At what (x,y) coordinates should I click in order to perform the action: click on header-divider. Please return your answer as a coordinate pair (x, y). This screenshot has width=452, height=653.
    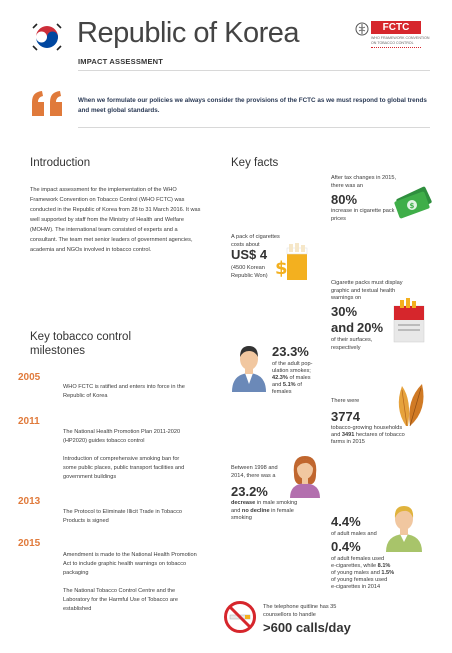
    Looking at the image, I should click on (254, 70).